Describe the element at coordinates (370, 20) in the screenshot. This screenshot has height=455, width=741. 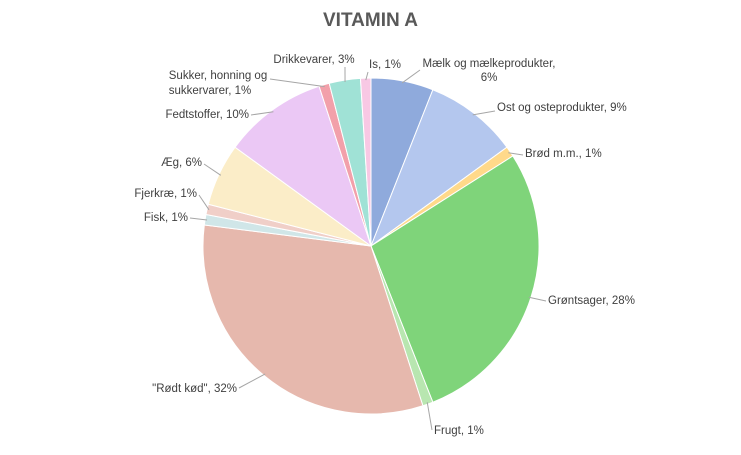
I see `chart-title: VITAMIN A` at that location.